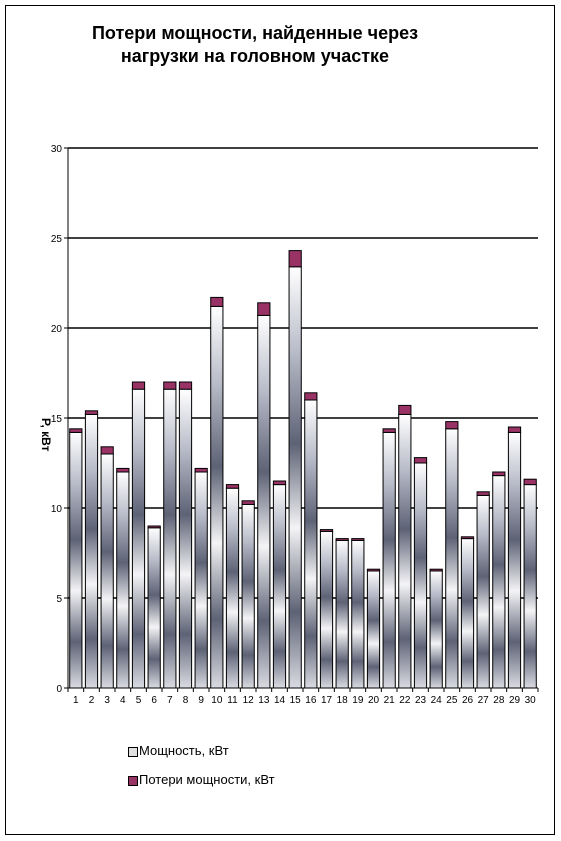  I want to click on x-tick-label: 4, so click(123, 700).